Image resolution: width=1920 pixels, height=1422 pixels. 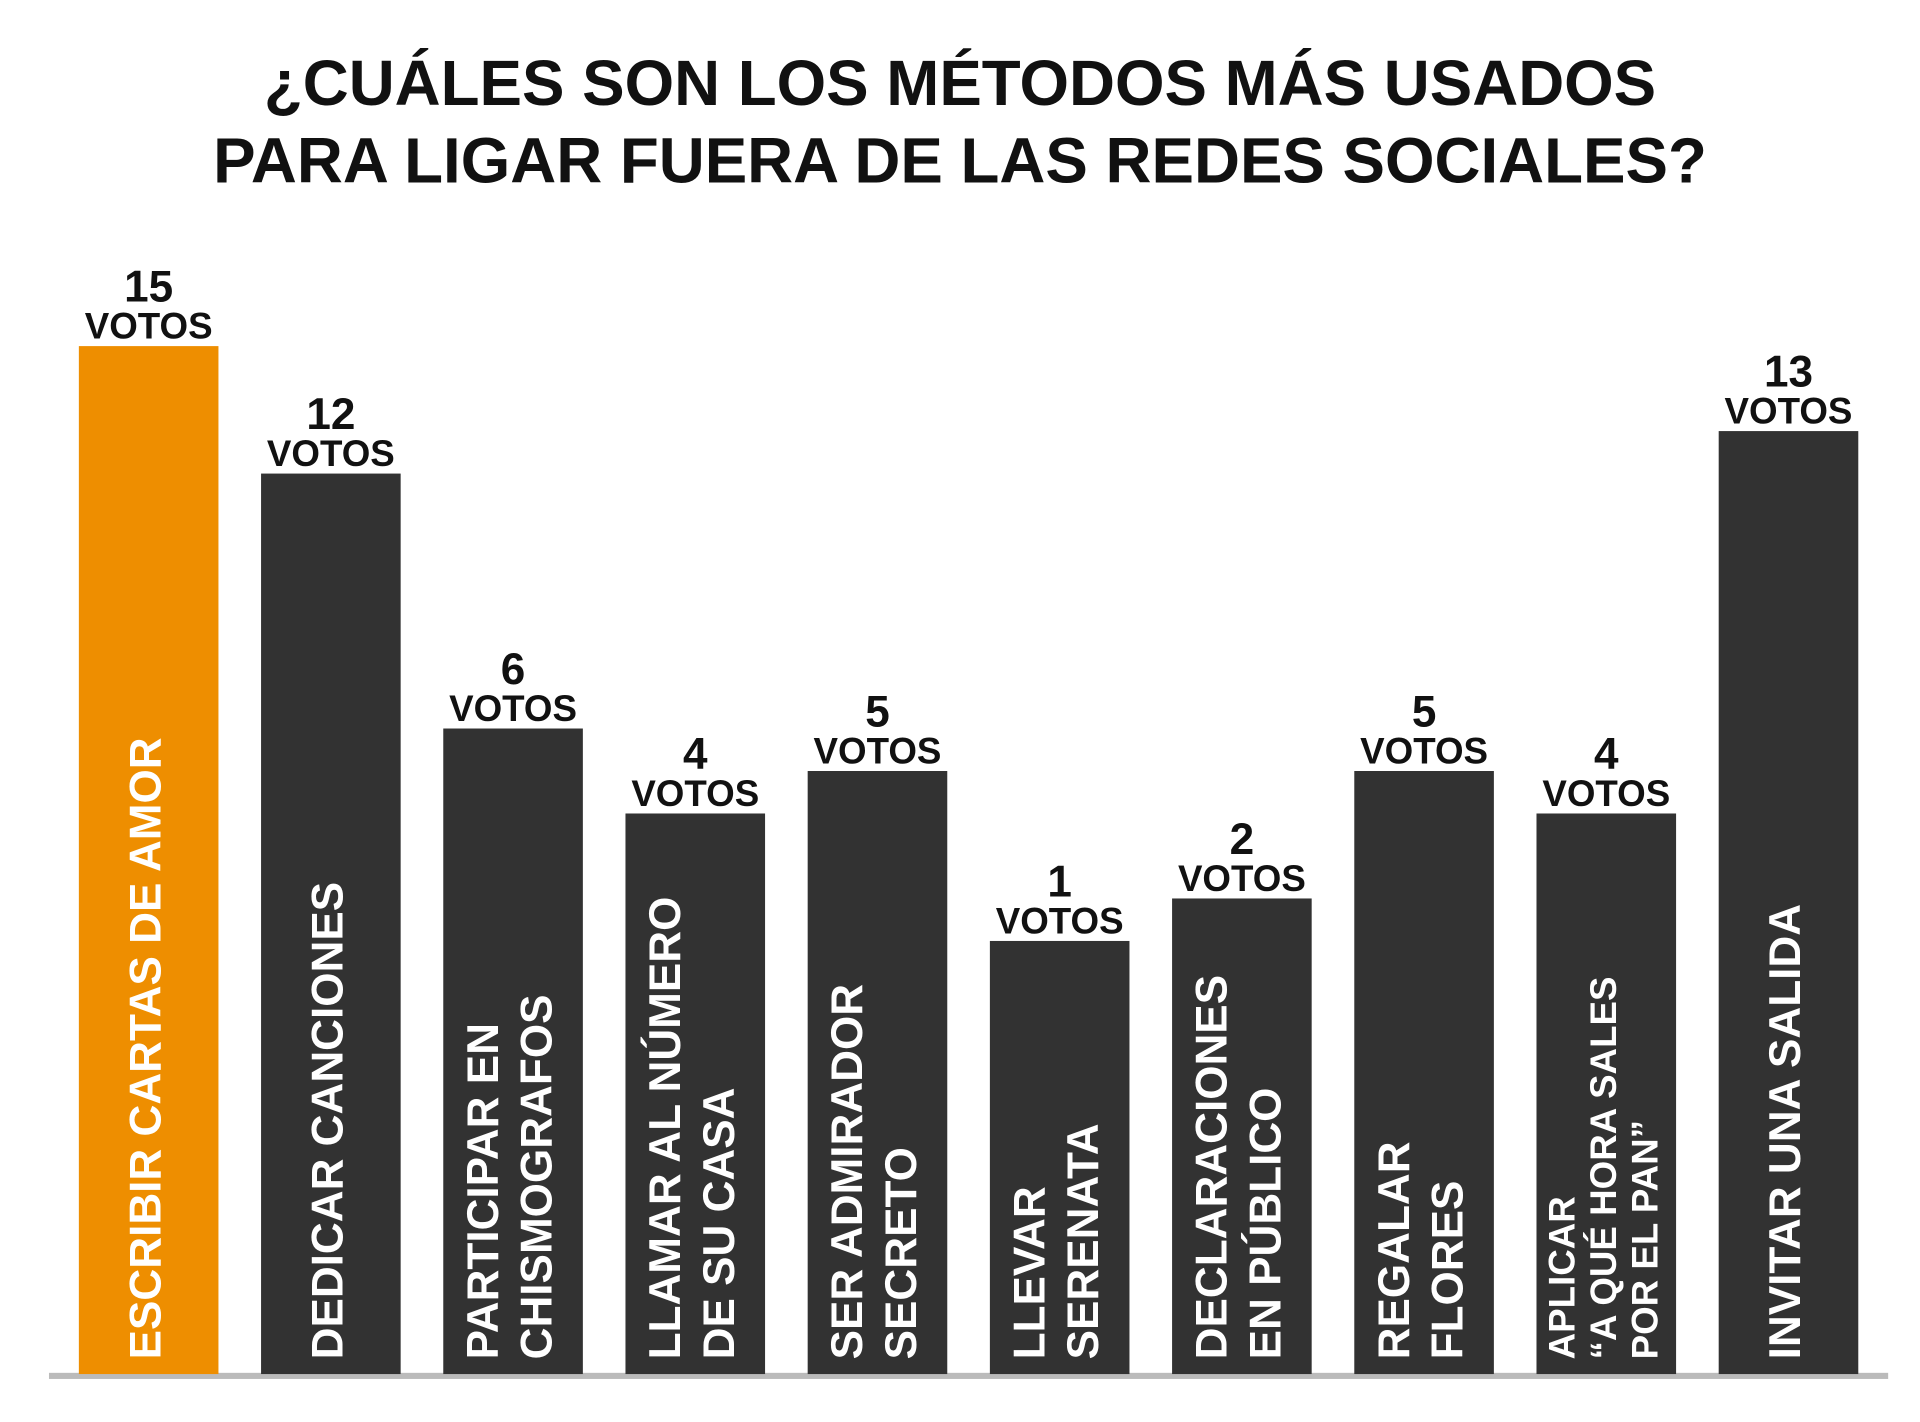 I want to click on category-label: DECLARACIONES, so click(x=1212, y=1167).